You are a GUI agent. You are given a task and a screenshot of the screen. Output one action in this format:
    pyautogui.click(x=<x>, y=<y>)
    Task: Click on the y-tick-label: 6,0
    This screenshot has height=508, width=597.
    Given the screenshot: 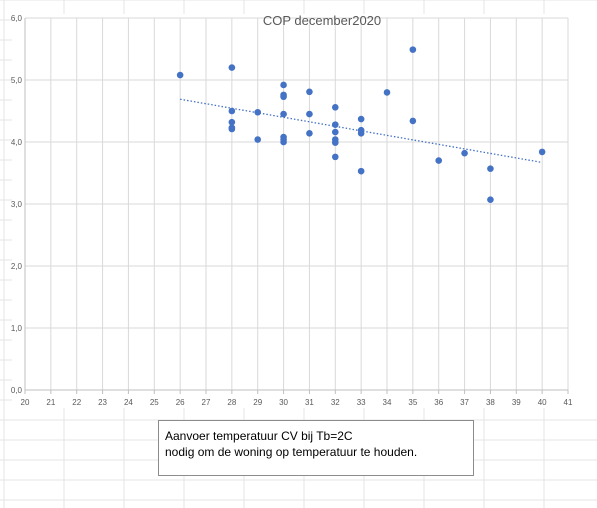 What is the action you would take?
    pyautogui.click(x=17, y=18)
    